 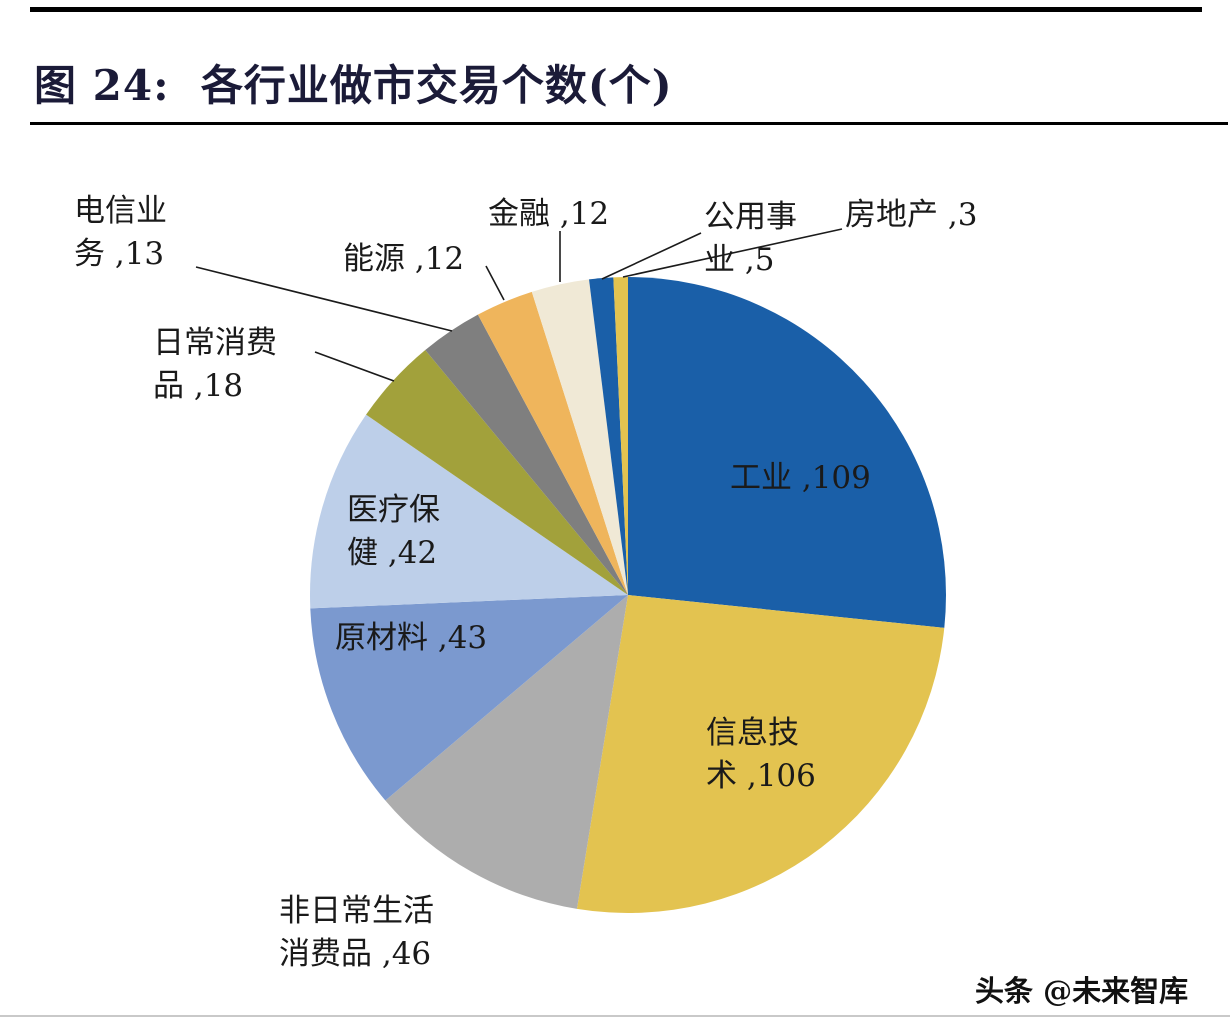 I want to click on title-underline, so click(x=629, y=123).